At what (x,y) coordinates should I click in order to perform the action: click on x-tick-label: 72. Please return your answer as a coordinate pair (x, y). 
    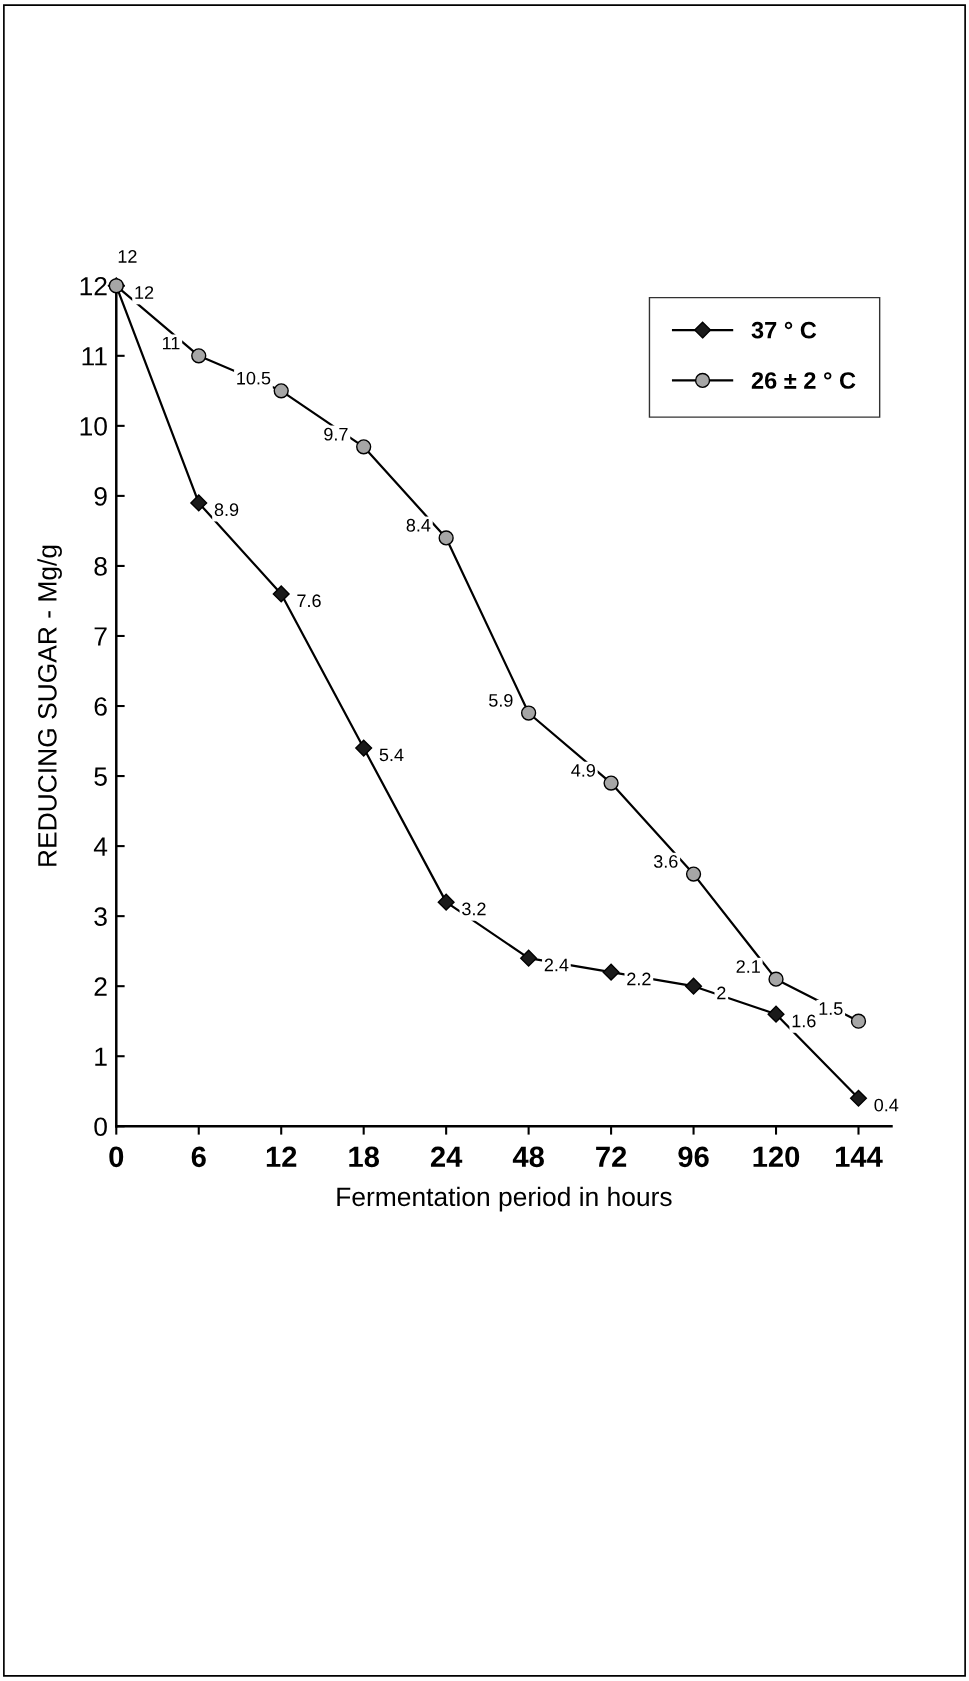
    Looking at the image, I should click on (611, 1156).